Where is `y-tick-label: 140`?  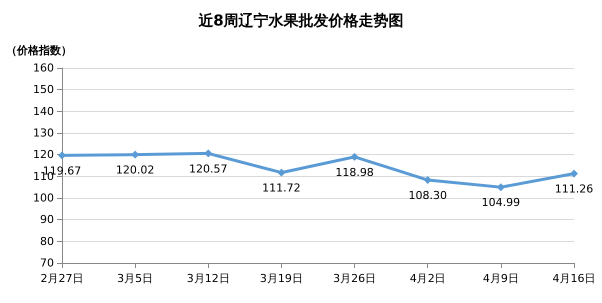
y-tick-label: 140 is located at coordinates (43, 111).